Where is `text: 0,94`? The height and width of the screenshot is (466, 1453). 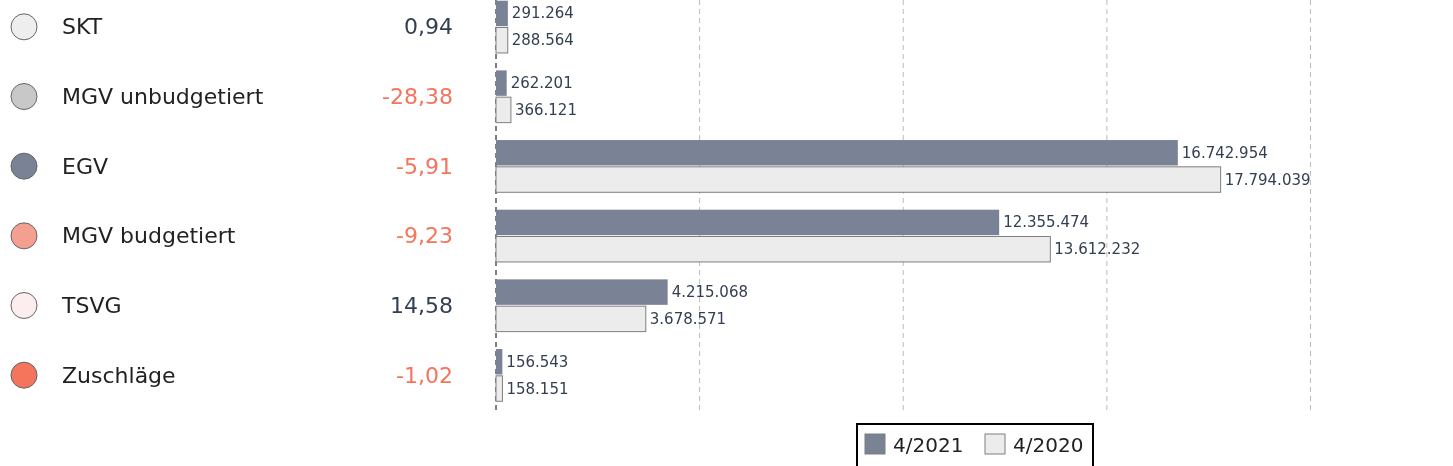
text: 0,94 is located at coordinates (428, 27).